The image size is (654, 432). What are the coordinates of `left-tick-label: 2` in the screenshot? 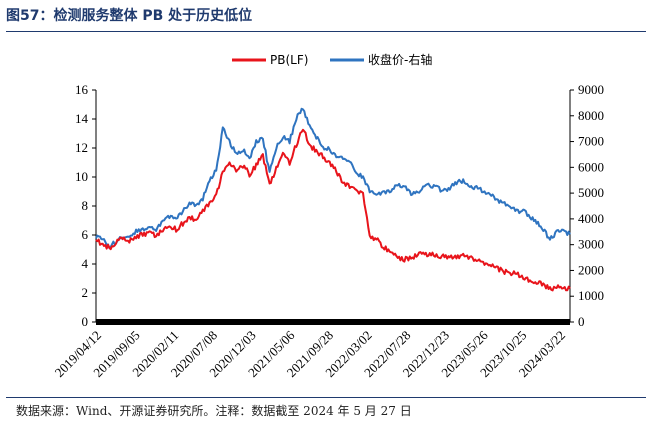 It's located at (85, 292).